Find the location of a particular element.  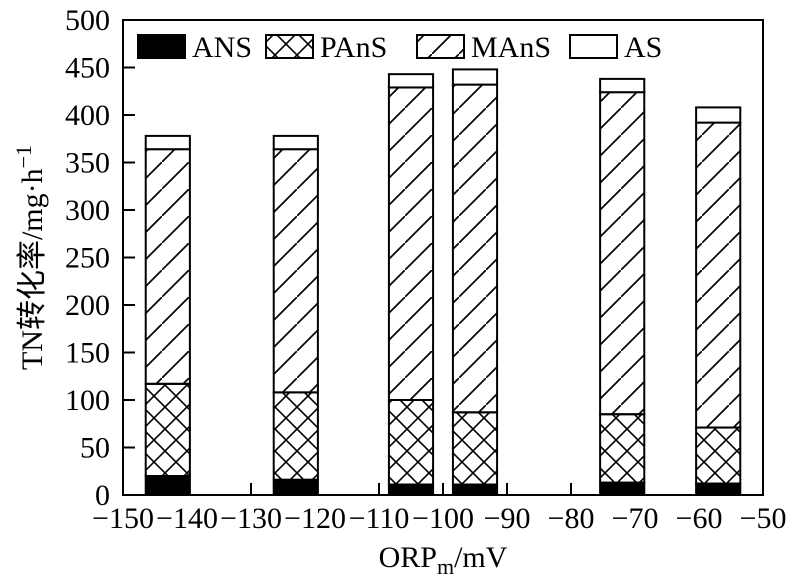

bar-stack--57 is located at coordinates (718, 301).